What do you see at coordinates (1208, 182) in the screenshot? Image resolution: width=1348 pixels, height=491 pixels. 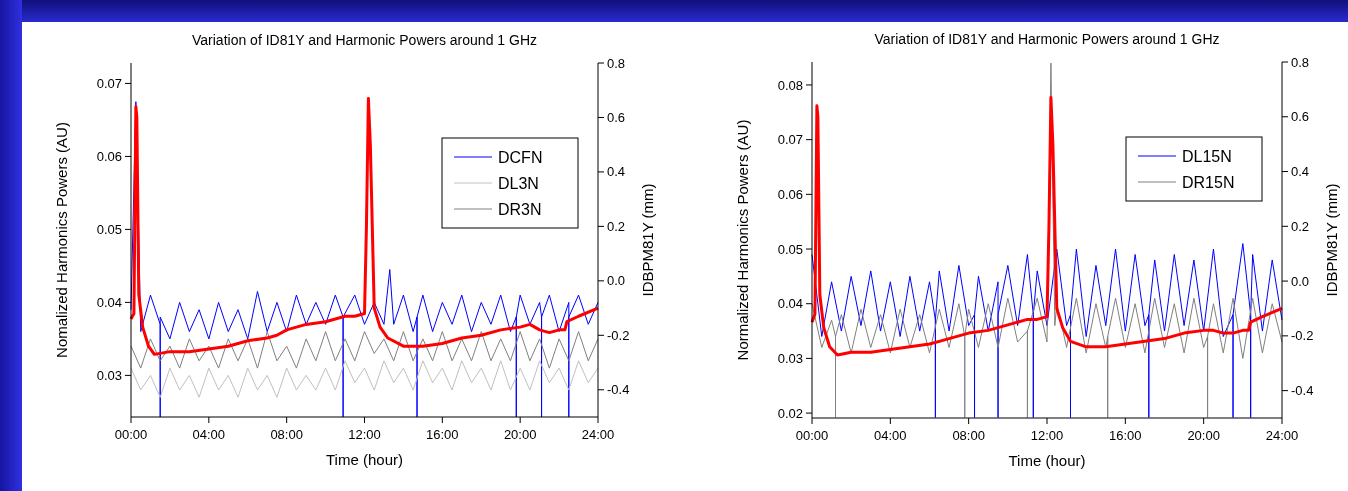 I see `legend-label: DR15N` at bounding box center [1208, 182].